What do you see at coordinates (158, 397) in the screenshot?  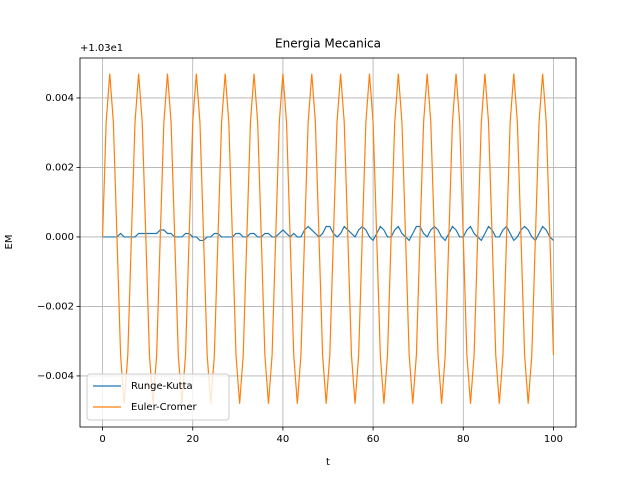 I see `legend-box` at bounding box center [158, 397].